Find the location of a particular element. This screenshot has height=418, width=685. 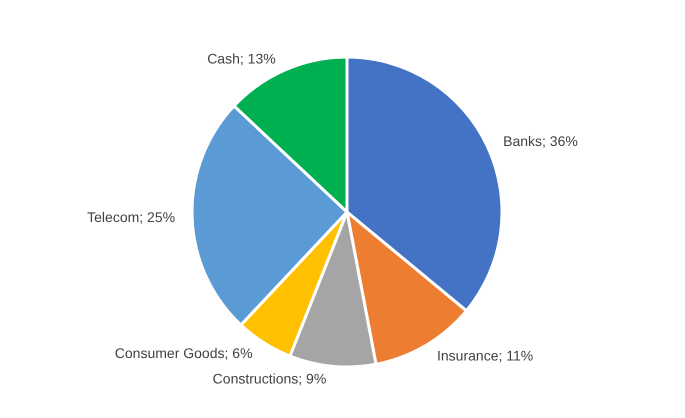

slice-label: Consumer Goods; 6% is located at coordinates (183, 353).